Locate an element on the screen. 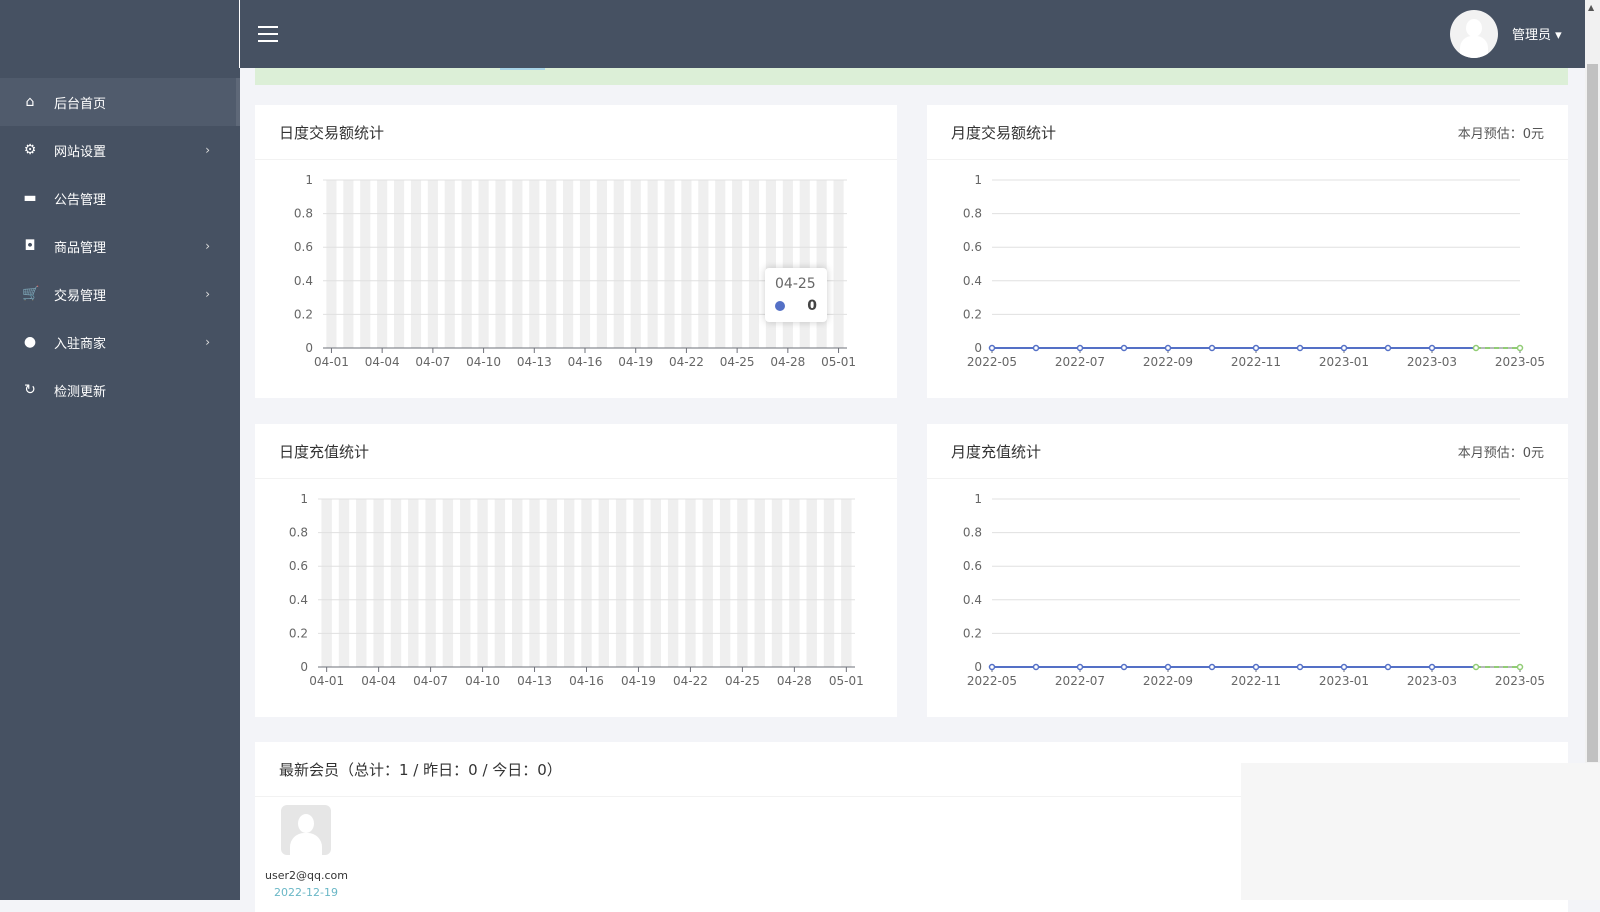 Image resolution: width=1600 pixels, height=912 pixels. card-title: 最新会员（总计：1 / 昨日：0 / 今日：0） is located at coordinates (420, 769).